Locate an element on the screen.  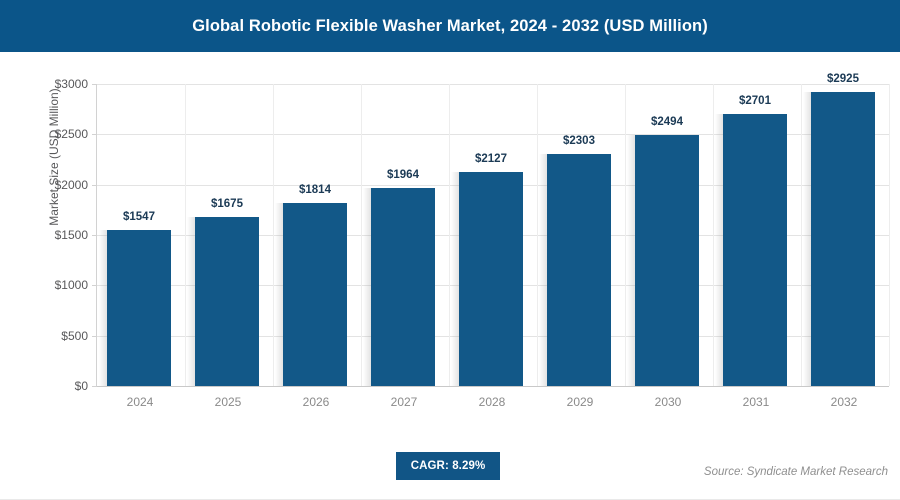
bar-slot: $2701 is located at coordinates (756, 235).